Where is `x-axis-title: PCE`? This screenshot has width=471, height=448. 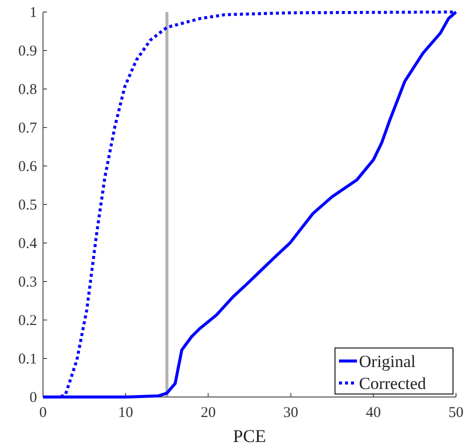 x-axis-title: PCE is located at coordinates (249, 436).